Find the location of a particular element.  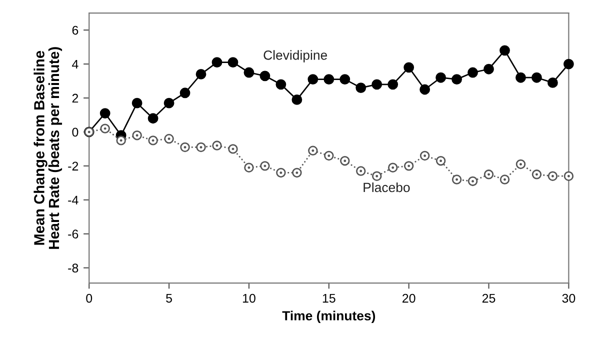

x-axis-title: Time (minutes) is located at coordinates (329, 317).